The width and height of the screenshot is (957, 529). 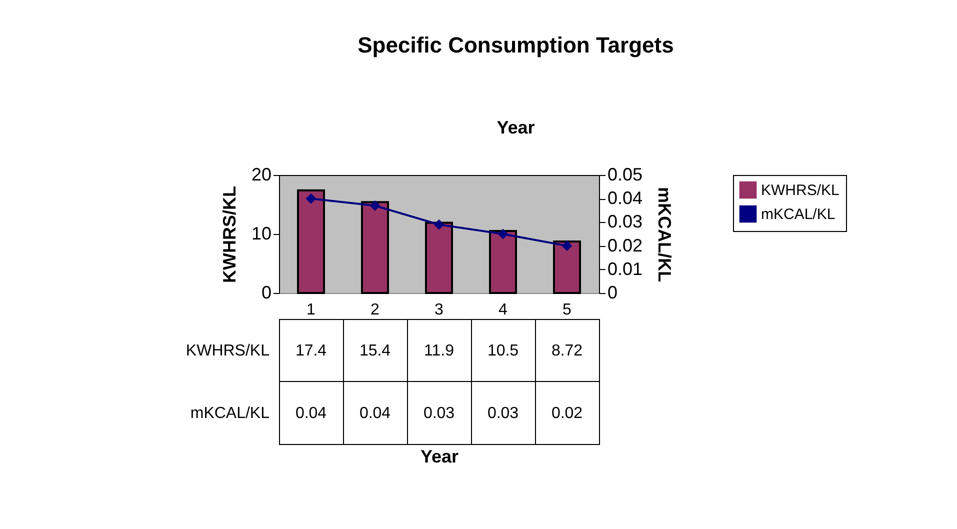 I want to click on y-axis-title: KWHRS/KL, so click(x=229, y=234).